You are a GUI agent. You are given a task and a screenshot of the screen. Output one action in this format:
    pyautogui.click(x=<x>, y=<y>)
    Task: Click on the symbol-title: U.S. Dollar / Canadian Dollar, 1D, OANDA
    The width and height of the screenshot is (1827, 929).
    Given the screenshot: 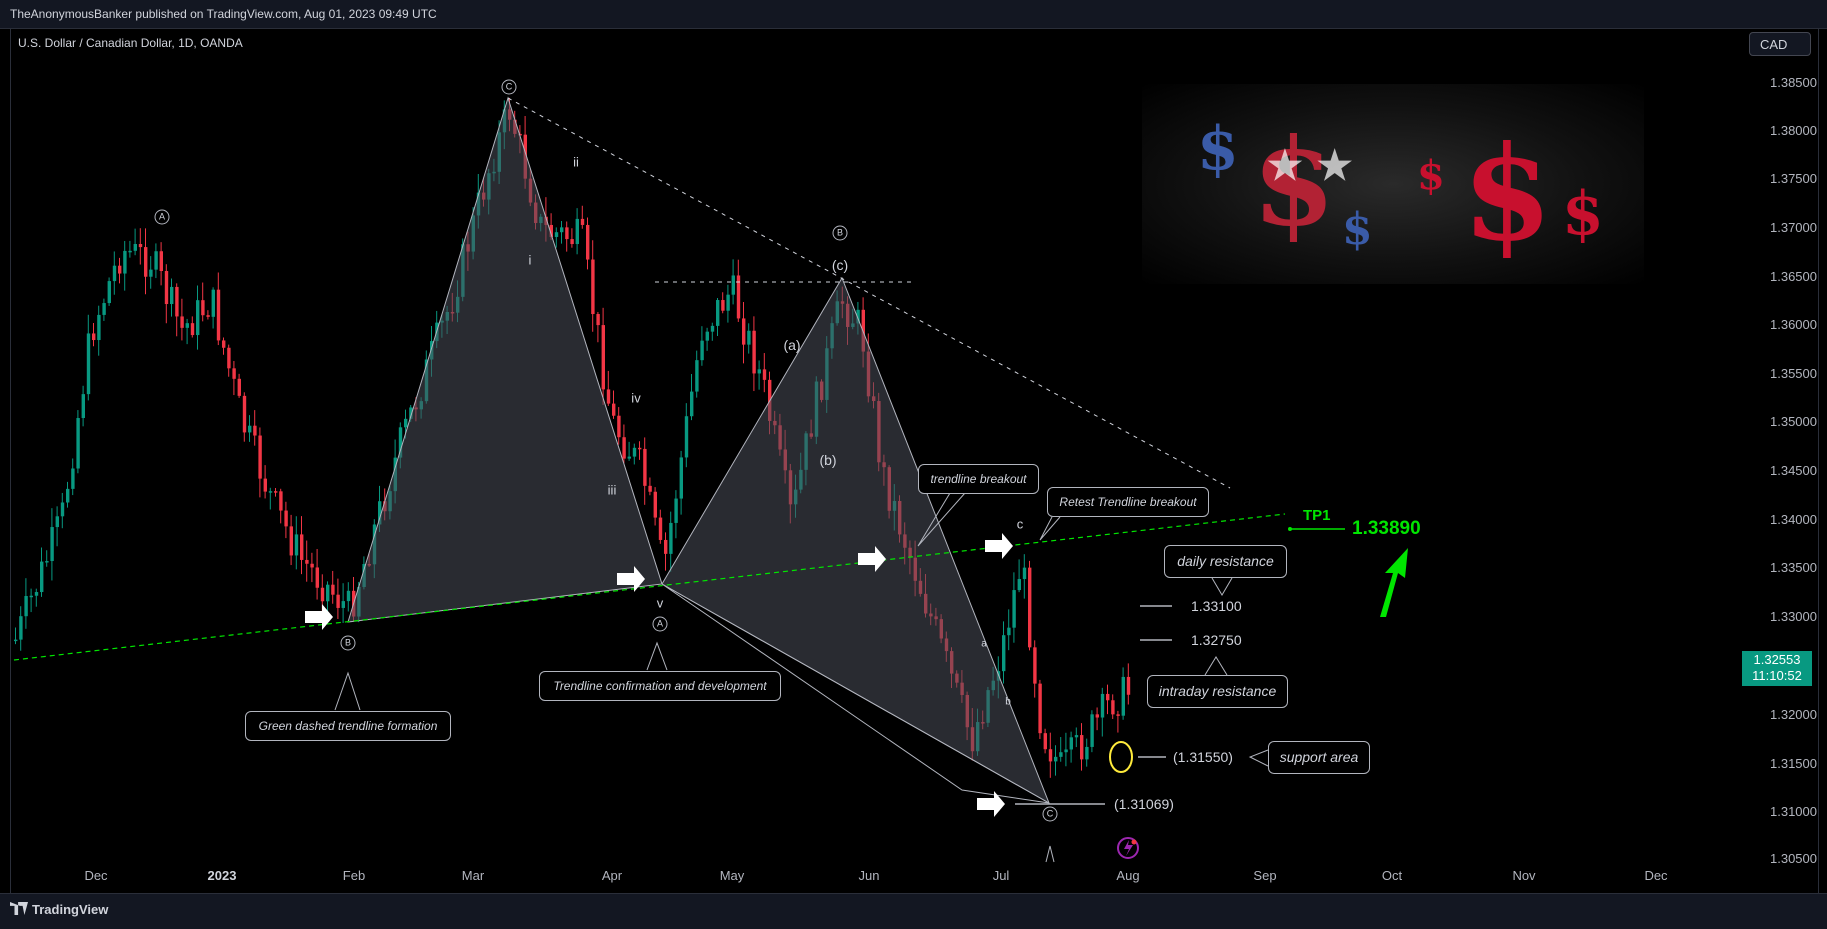 What is the action you would take?
    pyautogui.click(x=130, y=43)
    